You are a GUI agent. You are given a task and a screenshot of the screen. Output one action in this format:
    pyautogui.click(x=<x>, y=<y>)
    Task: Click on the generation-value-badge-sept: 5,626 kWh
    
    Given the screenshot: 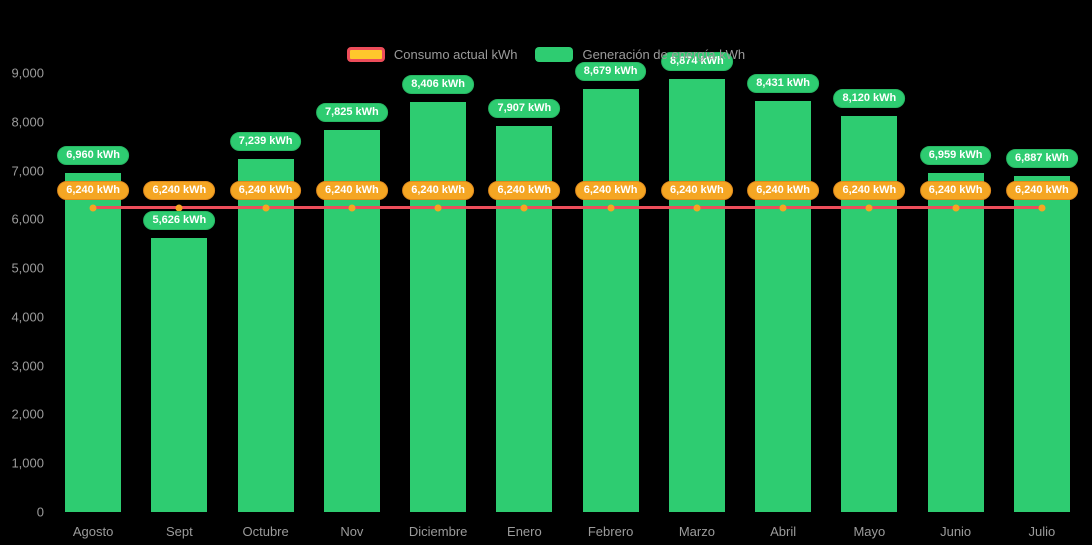 What is the action you would take?
    pyautogui.click(x=179, y=220)
    